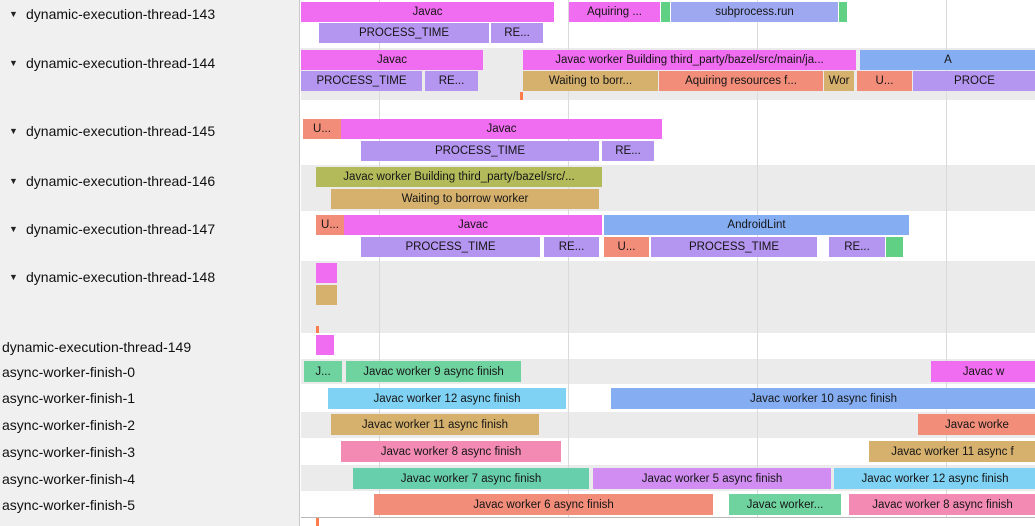  What do you see at coordinates (435, 424) in the screenshot?
I see `trace-slice: Javac worker 11 async finish` at bounding box center [435, 424].